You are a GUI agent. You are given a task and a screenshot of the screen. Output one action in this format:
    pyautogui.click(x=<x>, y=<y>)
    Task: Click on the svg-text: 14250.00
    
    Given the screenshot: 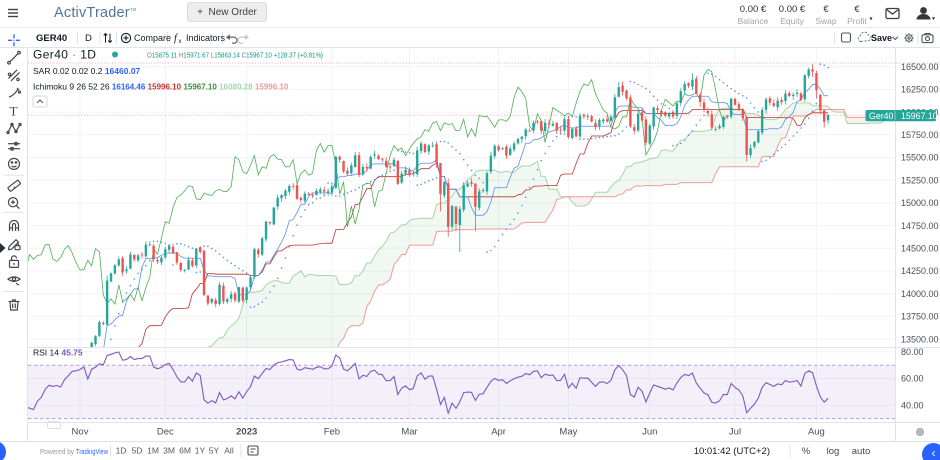 What is the action you would take?
    pyautogui.click(x=920, y=271)
    